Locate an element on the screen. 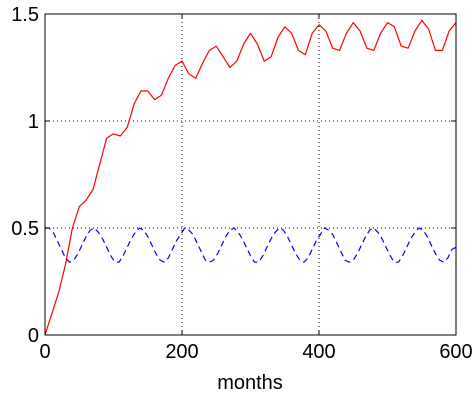 This screenshot has height=396, width=476. x-axis-label: months is located at coordinates (250, 383).